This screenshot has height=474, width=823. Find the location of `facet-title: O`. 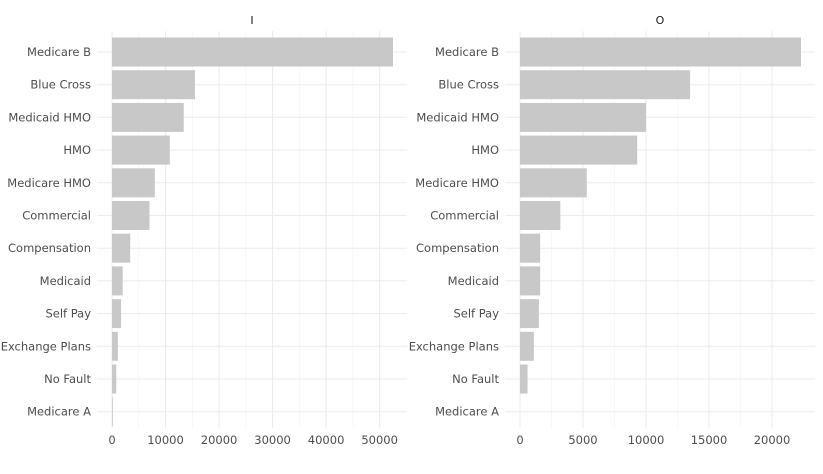

facet-title: O is located at coordinates (660, 20).